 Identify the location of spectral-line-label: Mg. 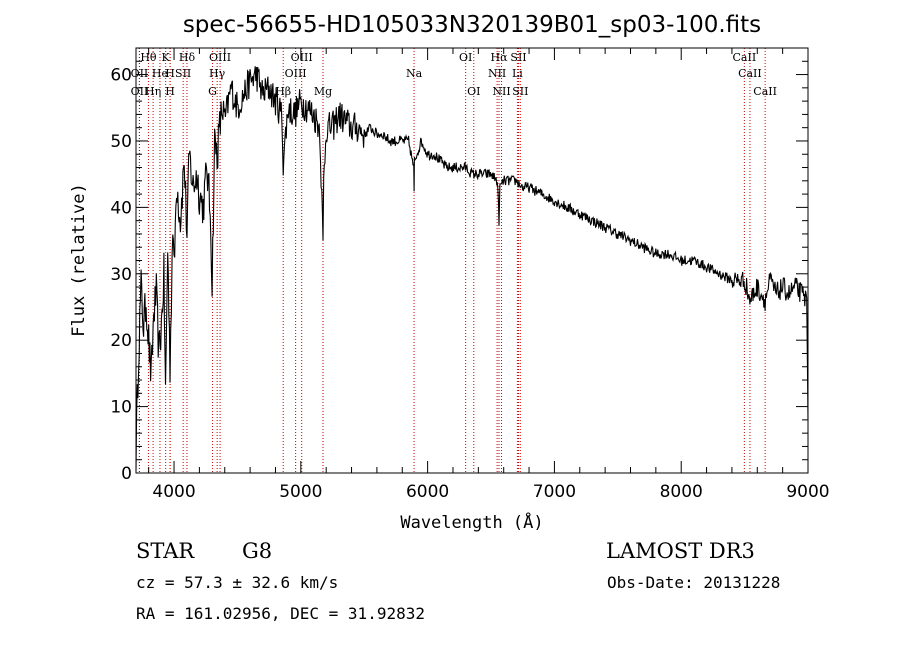
(323, 91).